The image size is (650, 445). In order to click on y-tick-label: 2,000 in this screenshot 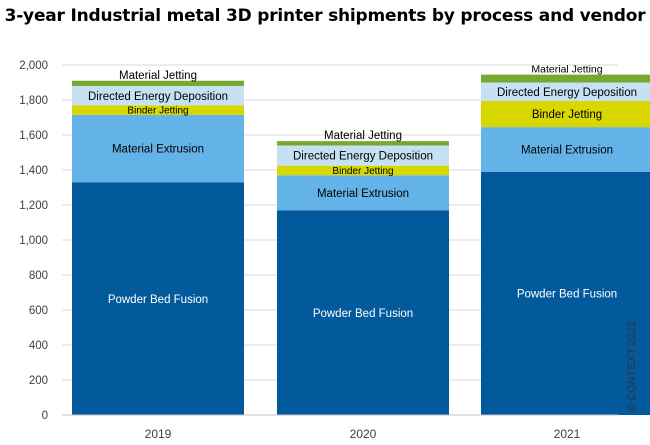, I will do `click(33, 66)`.